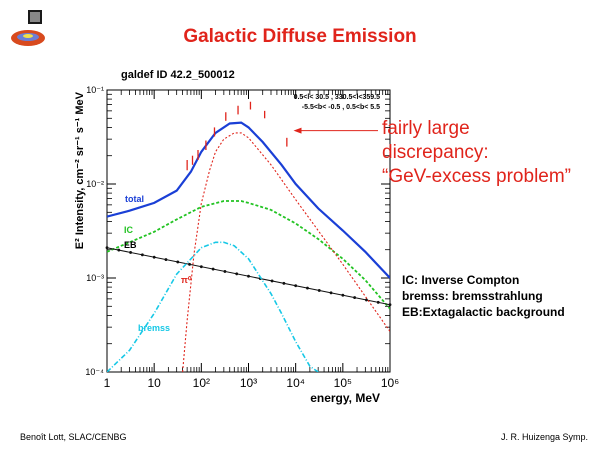  What do you see at coordinates (295, 383) in the screenshot?
I see `x-tick-label: 10⁴` at bounding box center [295, 383].